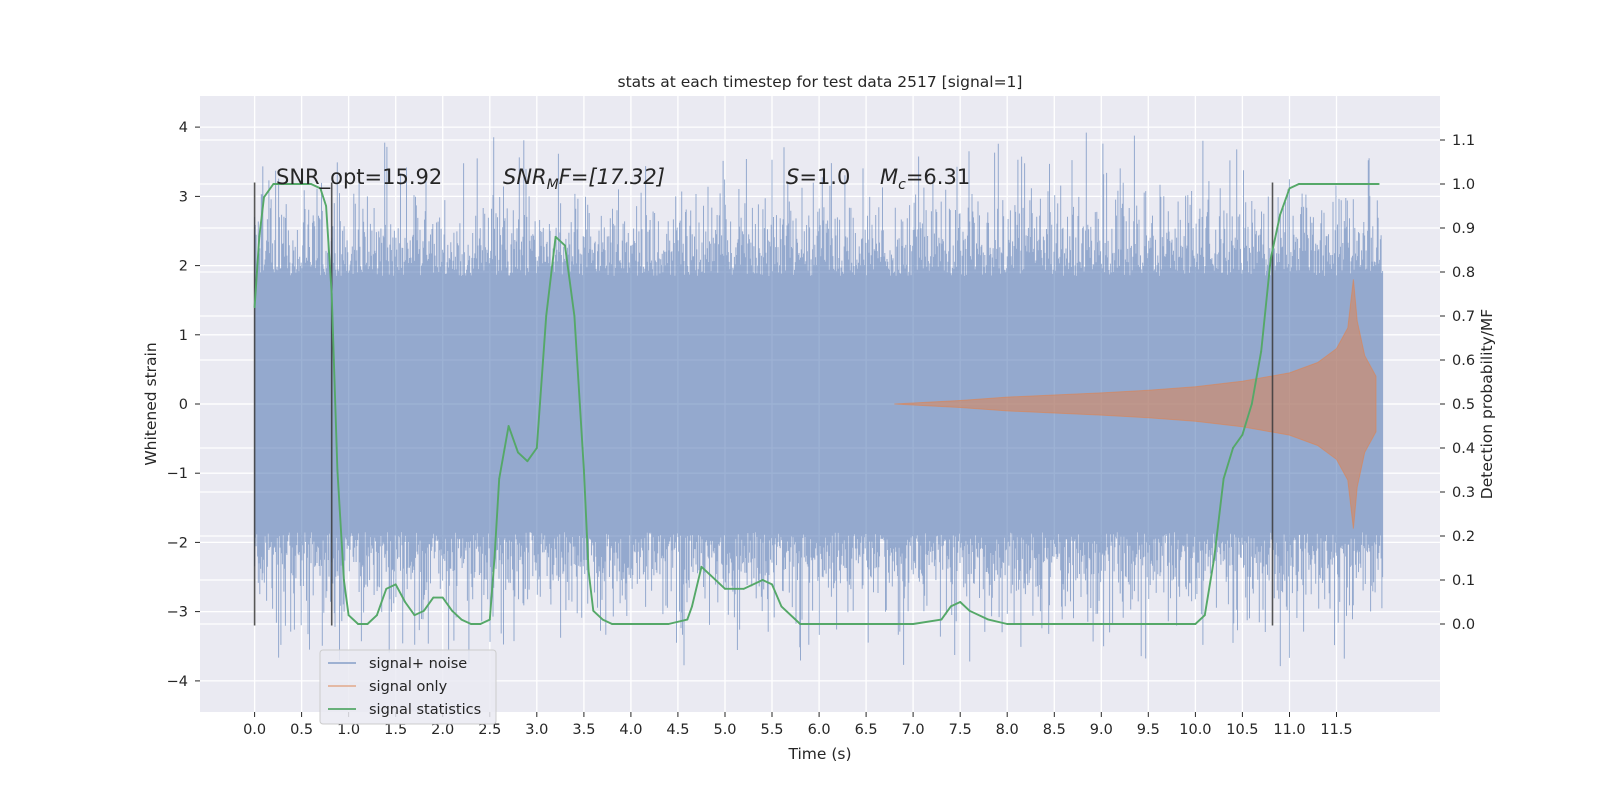  I want to click on y-right-tick-label: 0.7, so click(1463, 317).